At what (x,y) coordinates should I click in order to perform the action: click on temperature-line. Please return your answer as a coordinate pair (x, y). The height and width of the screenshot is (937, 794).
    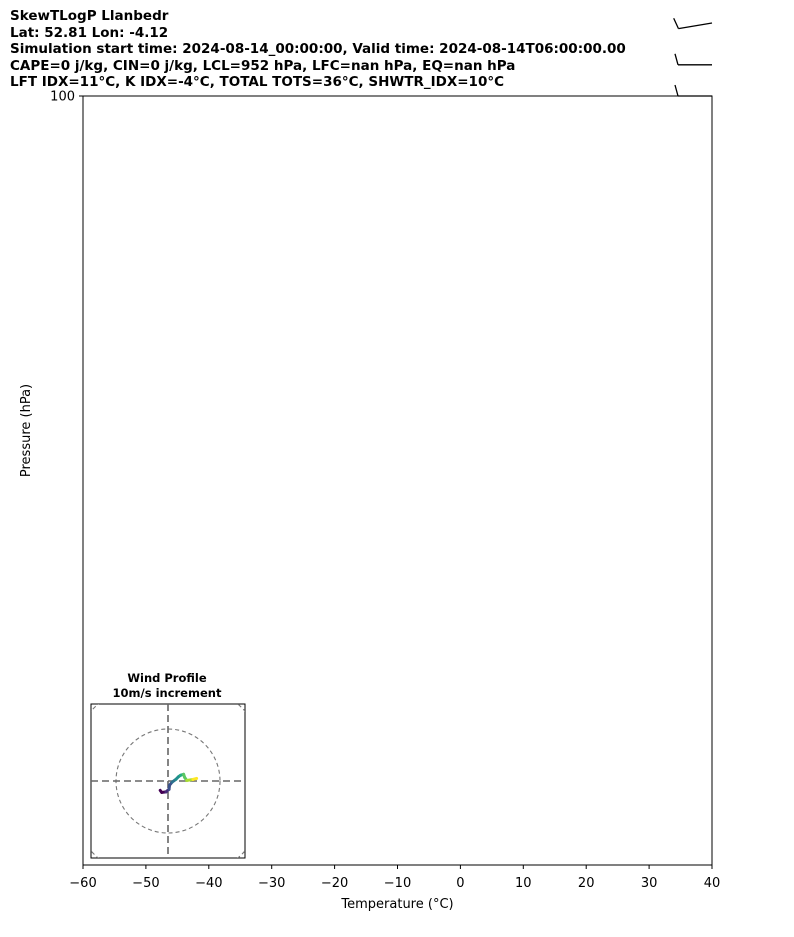
    Looking at the image, I should click on (638, 48).